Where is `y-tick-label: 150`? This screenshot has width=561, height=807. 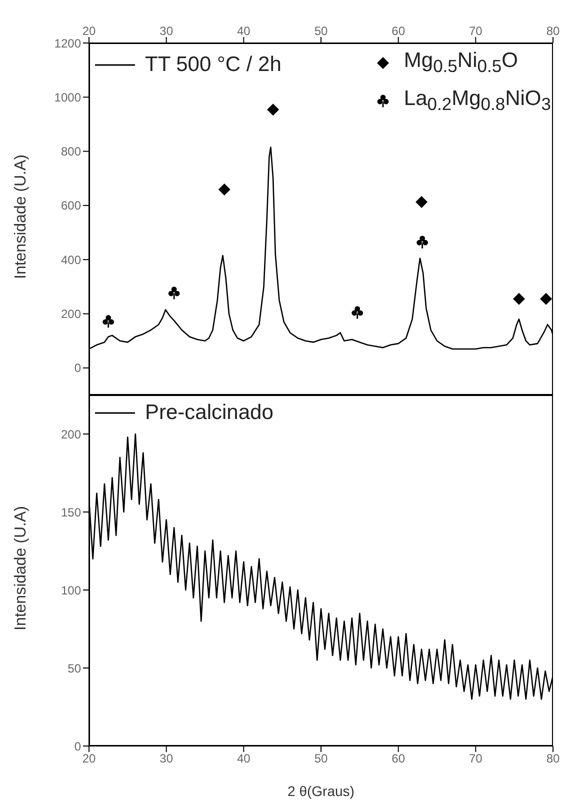
y-tick-label: 150 is located at coordinates (71, 512).